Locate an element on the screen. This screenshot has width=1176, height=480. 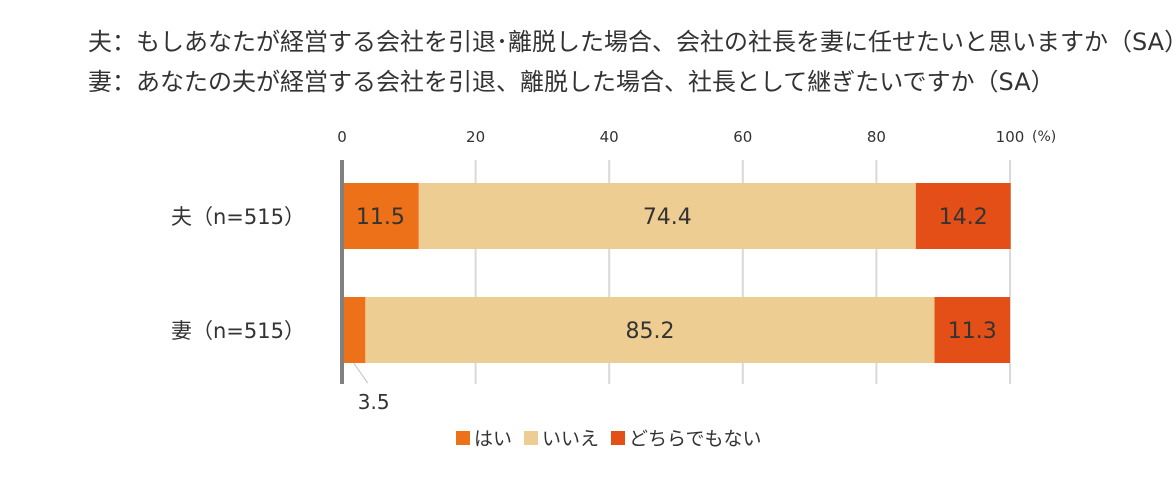
data-label: 3.5 is located at coordinates (374, 402).